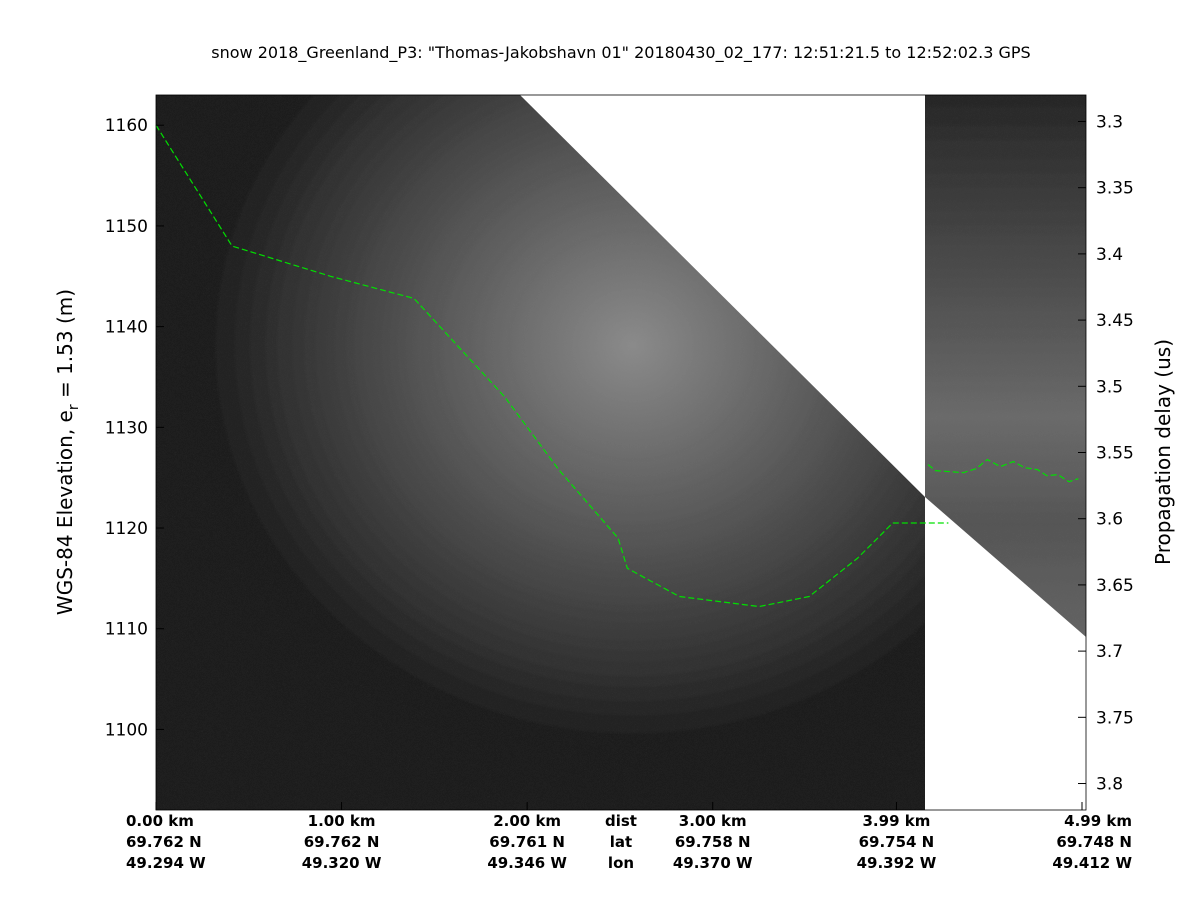  I want to click on y-tick-label: 1110, so click(126, 630).